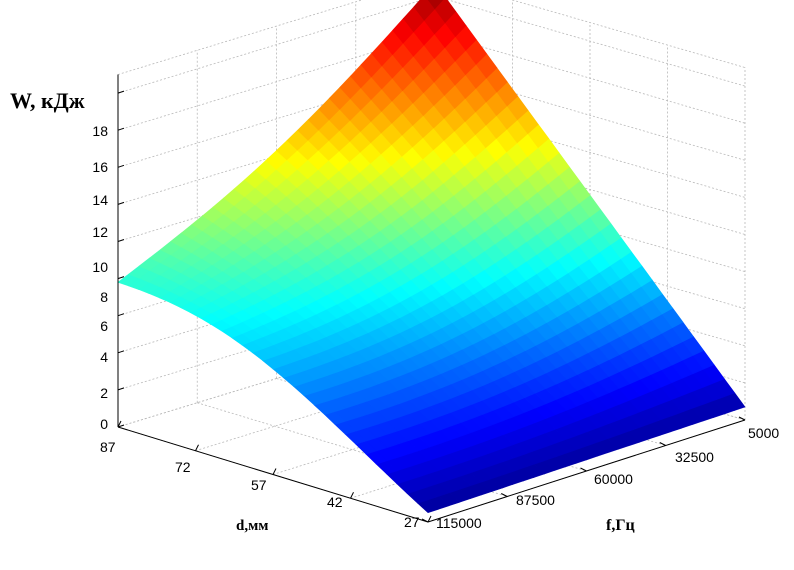  Describe the element at coordinates (104, 326) in the screenshot. I see `z-tick-label: 6` at that location.